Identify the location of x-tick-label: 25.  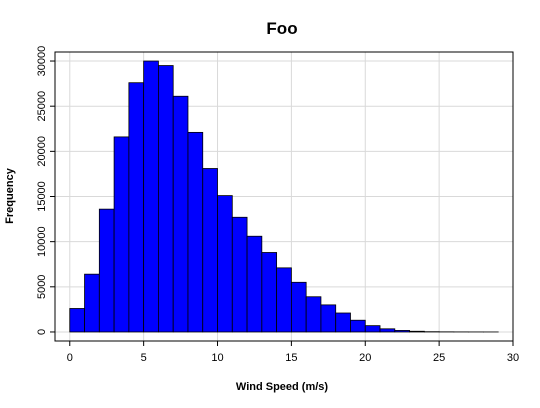
(439, 358).